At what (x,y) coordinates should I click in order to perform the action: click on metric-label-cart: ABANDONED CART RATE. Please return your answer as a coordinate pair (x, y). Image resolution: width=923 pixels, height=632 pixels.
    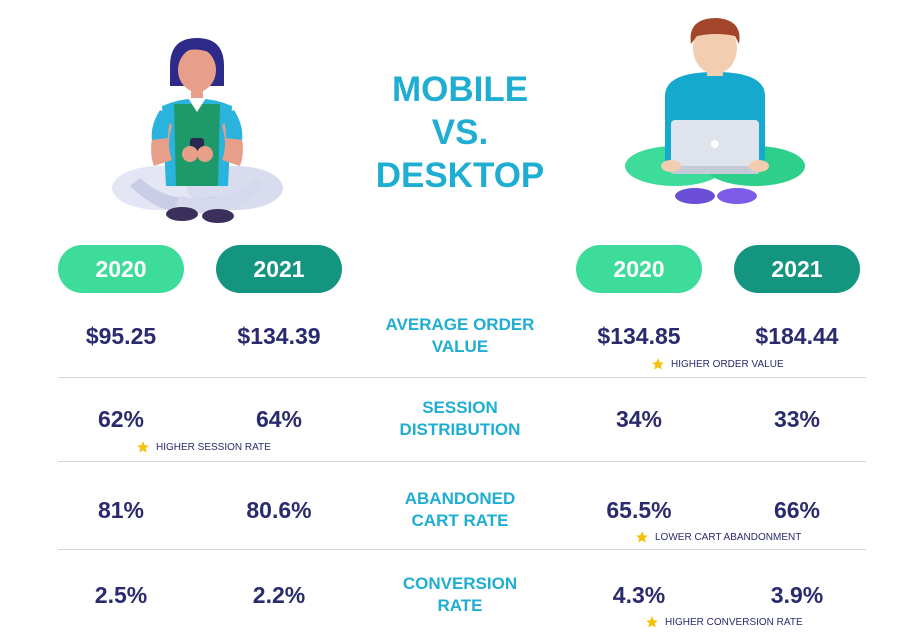
    Looking at the image, I should click on (460, 510).